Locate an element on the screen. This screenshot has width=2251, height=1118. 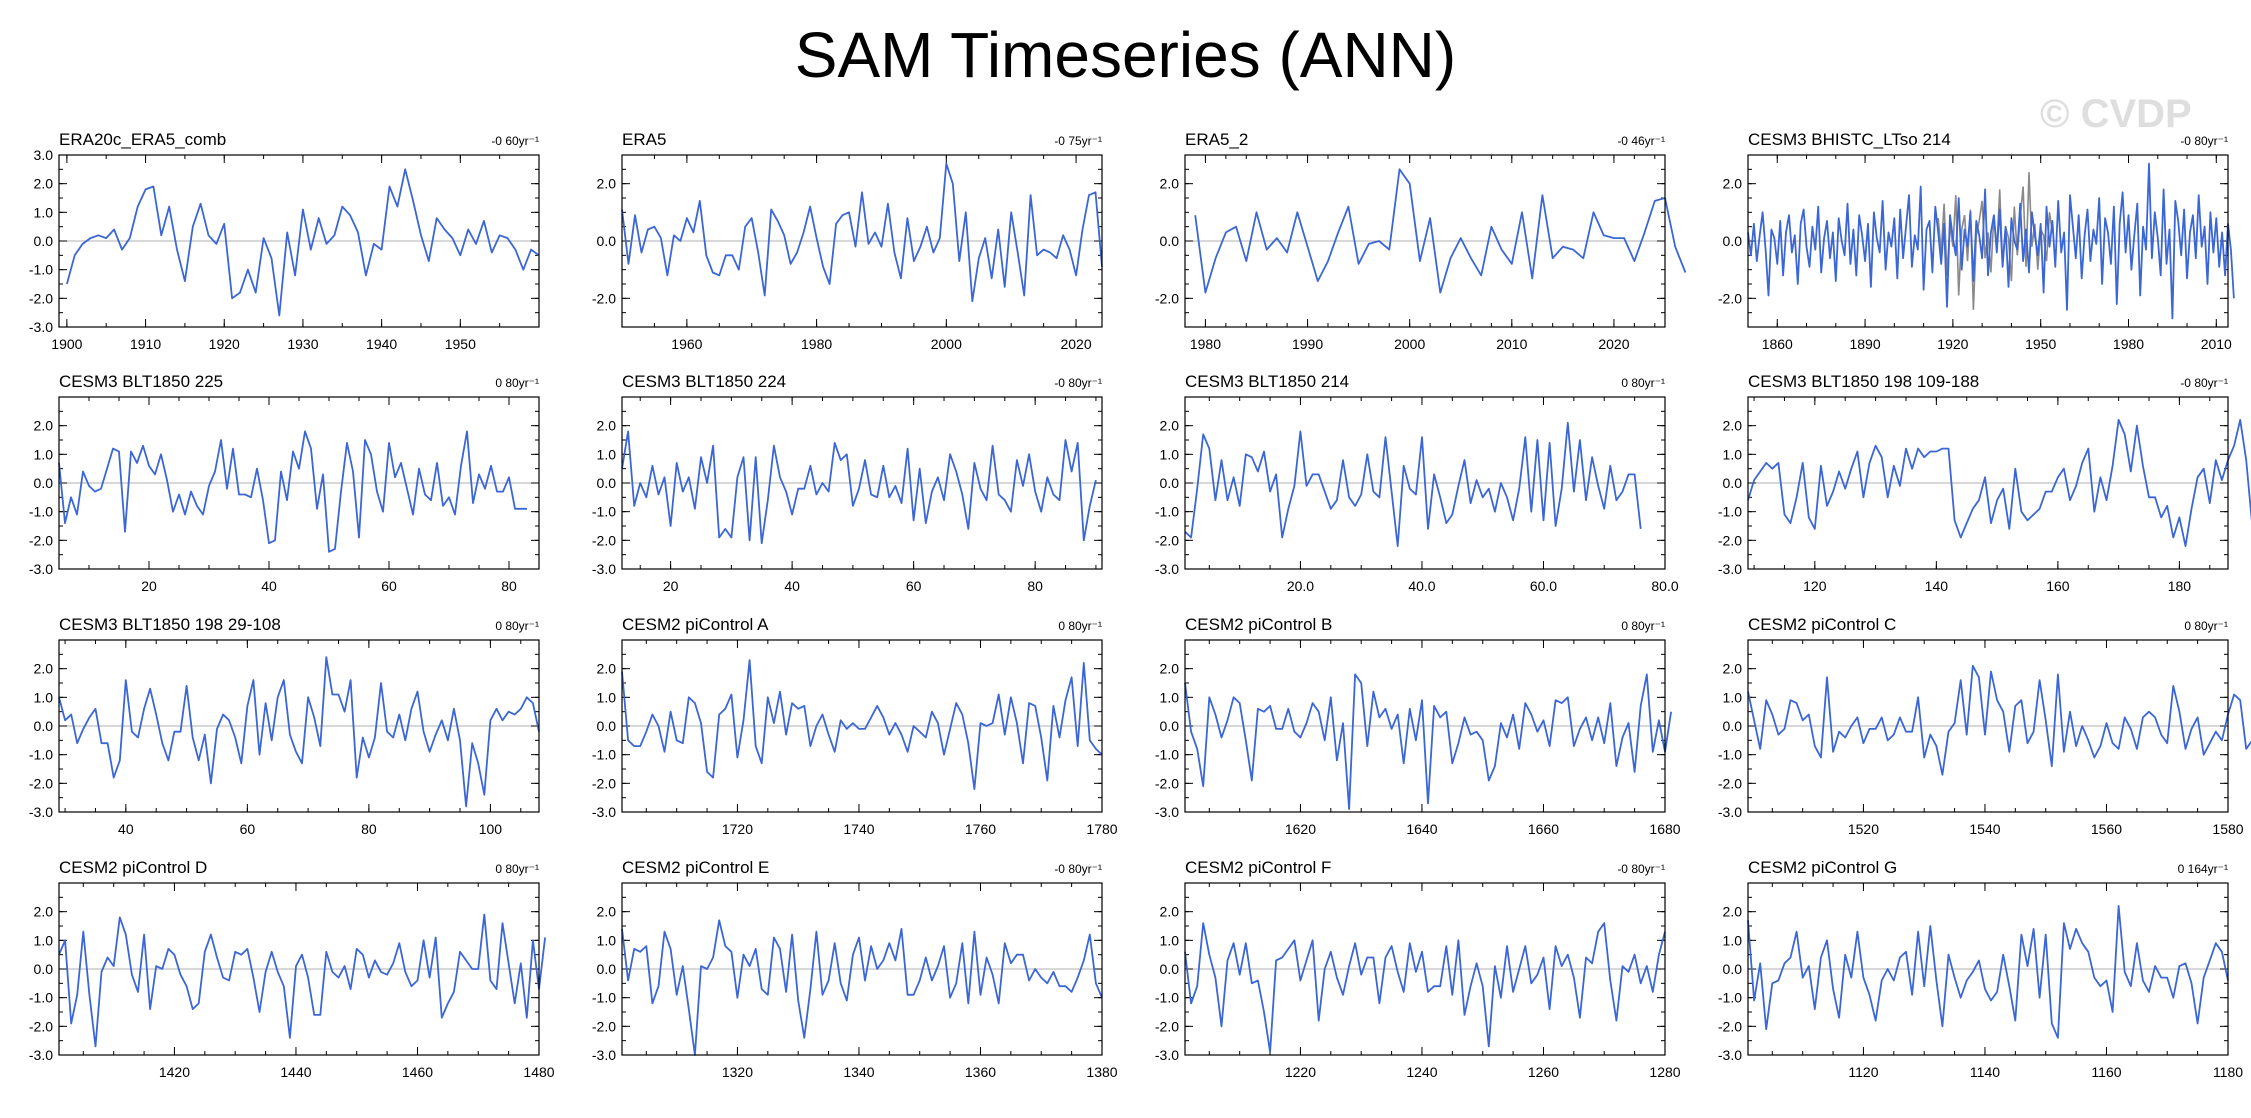
trend-label: -0 75yr⁻¹ is located at coordinates (1078, 141).